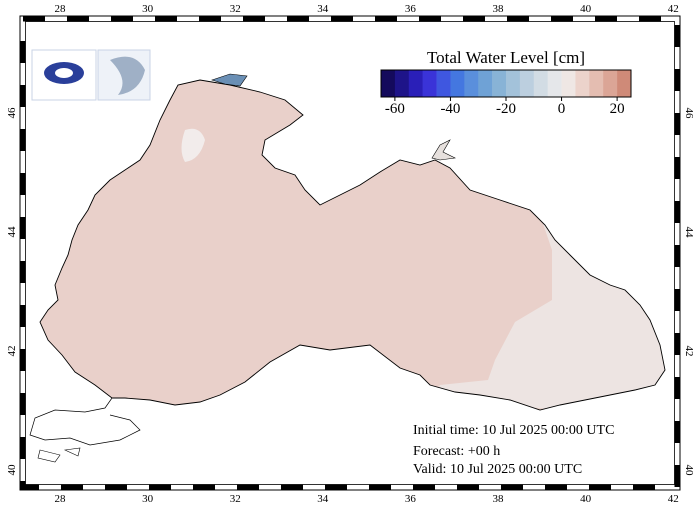 The image size is (700, 512). Describe the element at coordinates (456, 451) in the screenshot. I see `info-forecast: Forecast: +00 h` at that location.